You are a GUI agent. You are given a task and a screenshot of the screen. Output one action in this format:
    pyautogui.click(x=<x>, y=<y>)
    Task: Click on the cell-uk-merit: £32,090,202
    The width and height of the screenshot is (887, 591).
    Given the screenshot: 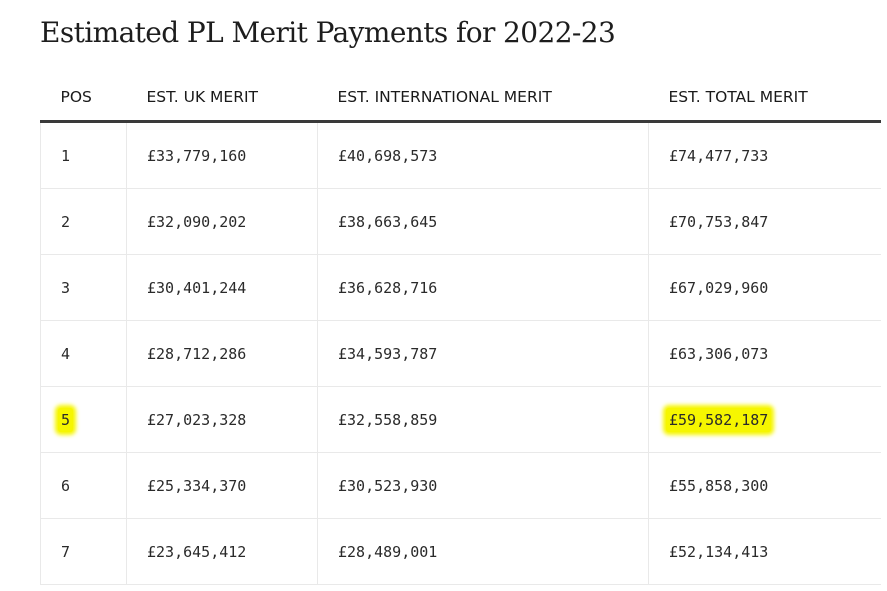 What is the action you would take?
    pyautogui.click(x=222, y=221)
    